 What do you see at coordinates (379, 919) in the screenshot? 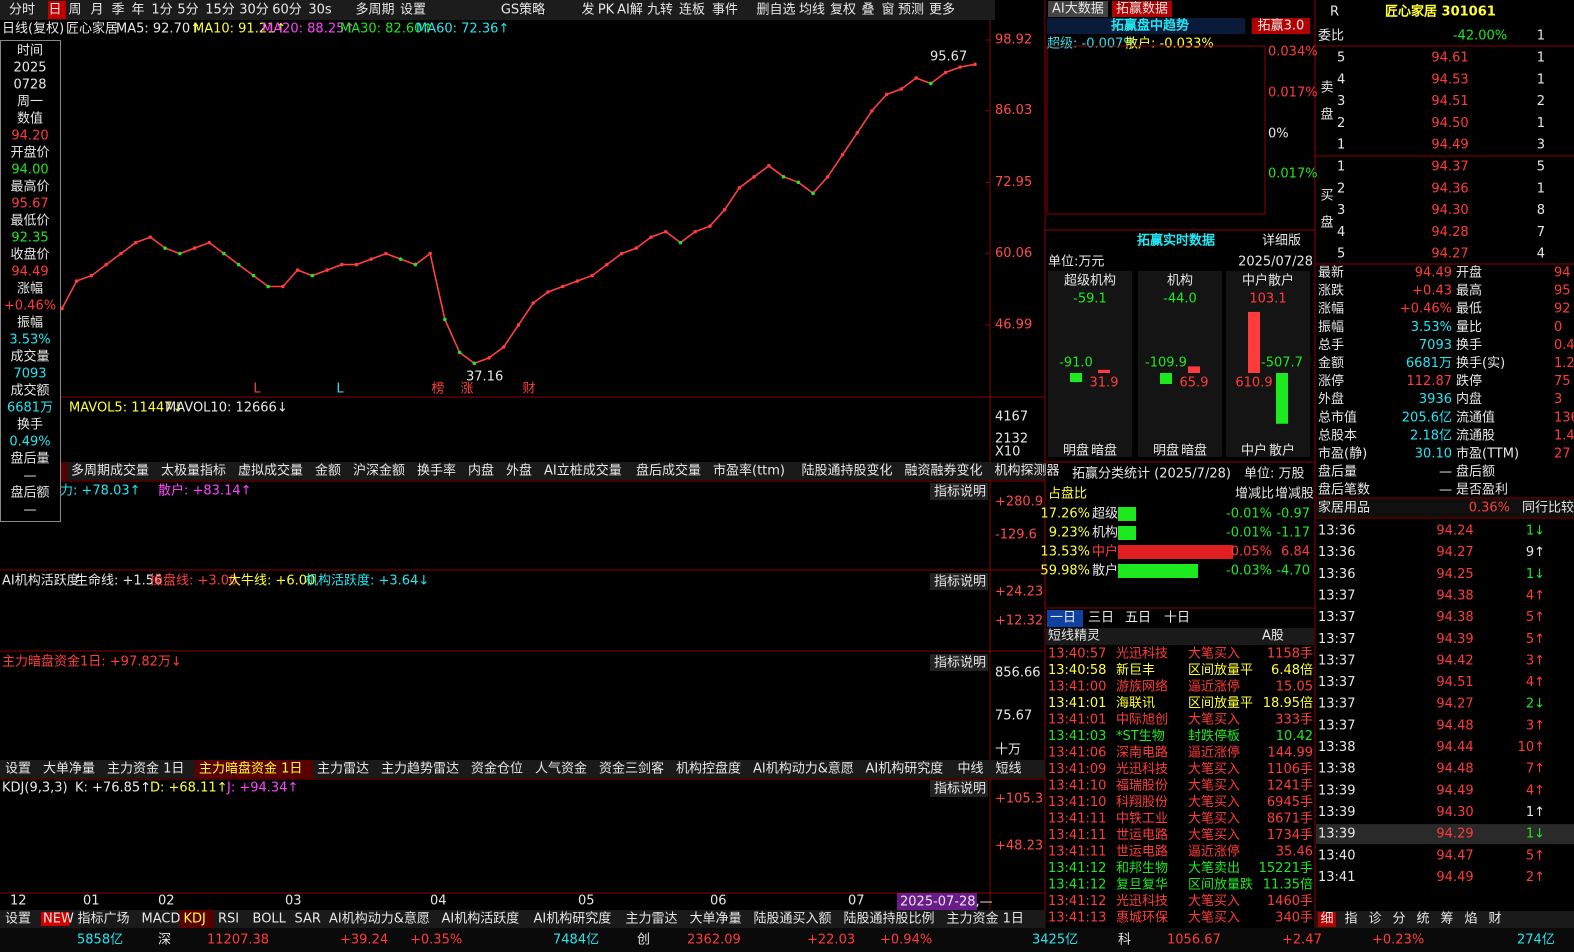
I see `tab: AI机构动力&意愿` at bounding box center [379, 919].